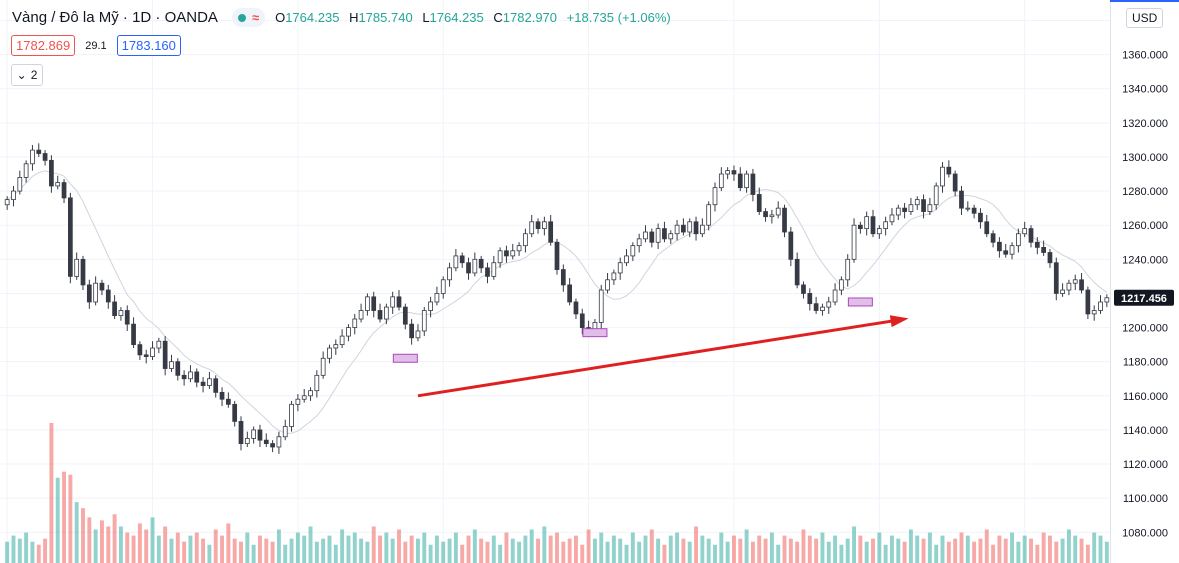 The height and width of the screenshot is (563, 1179). What do you see at coordinates (27, 75) in the screenshot?
I see `indicators-toggle: ⌄ 2` at bounding box center [27, 75].